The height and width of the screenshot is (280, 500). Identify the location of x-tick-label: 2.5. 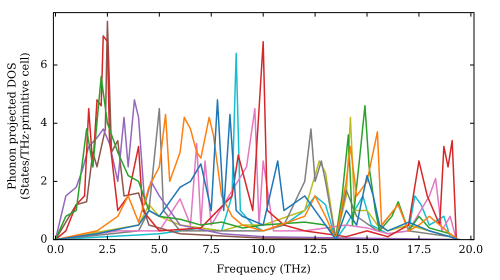
(107, 249).